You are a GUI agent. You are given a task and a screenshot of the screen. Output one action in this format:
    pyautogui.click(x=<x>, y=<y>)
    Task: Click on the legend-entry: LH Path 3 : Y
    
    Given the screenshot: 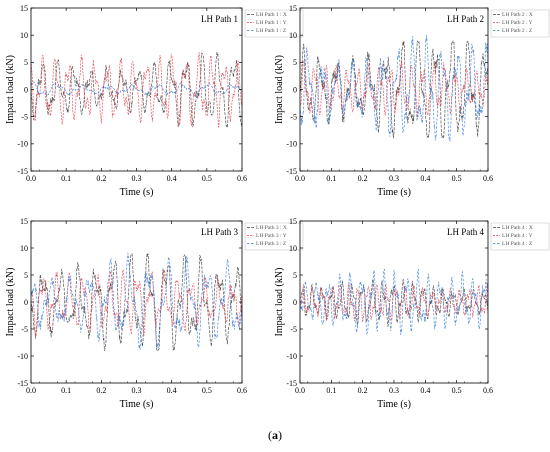 What is the action you would take?
    pyautogui.click(x=271, y=236)
    